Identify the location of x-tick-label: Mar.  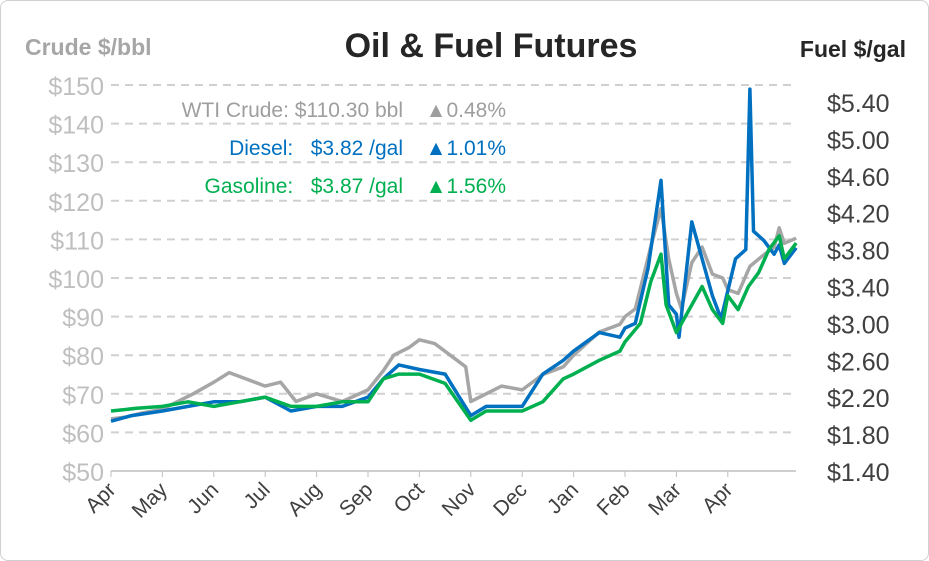
(665, 499).